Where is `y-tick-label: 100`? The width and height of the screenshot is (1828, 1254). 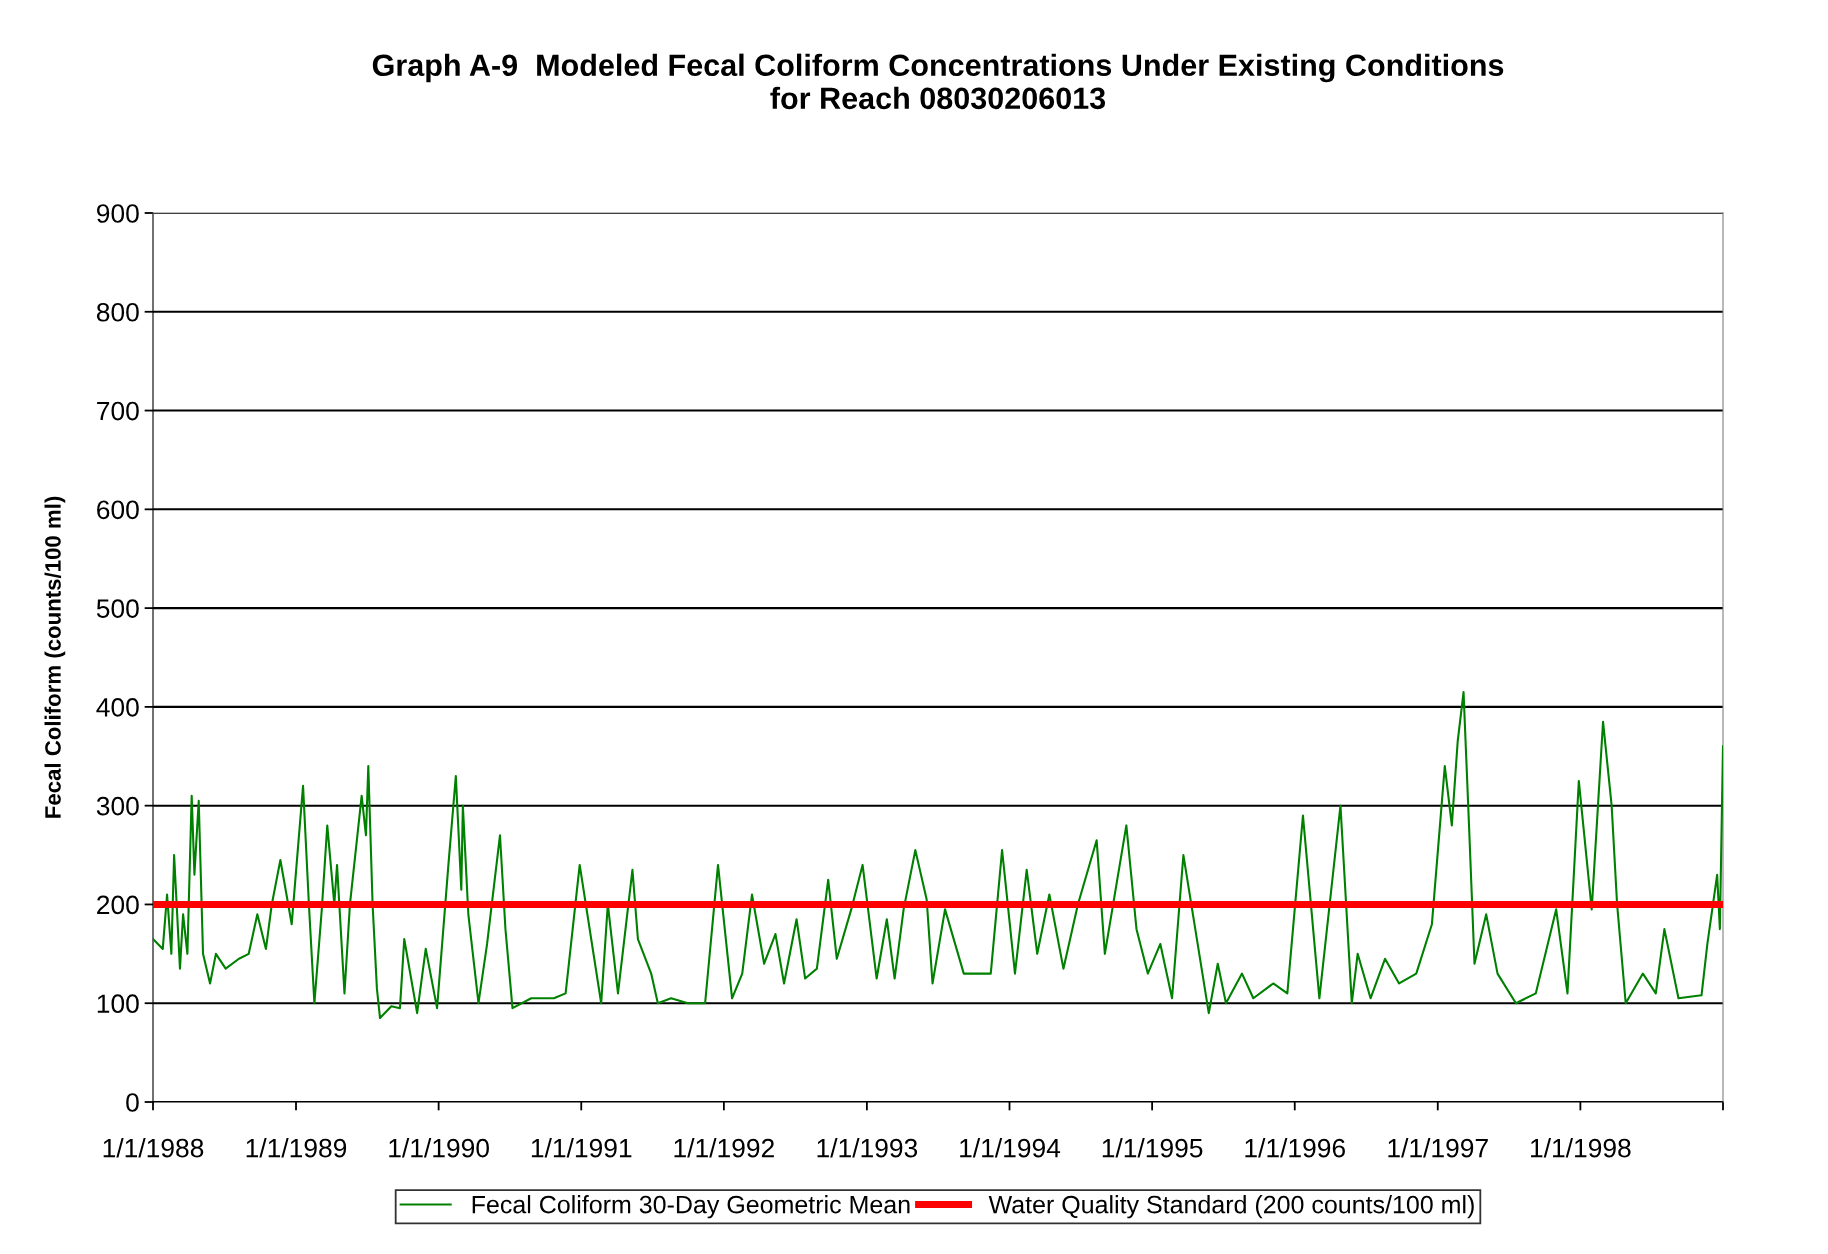 y-tick-label: 100 is located at coordinates (118, 1004).